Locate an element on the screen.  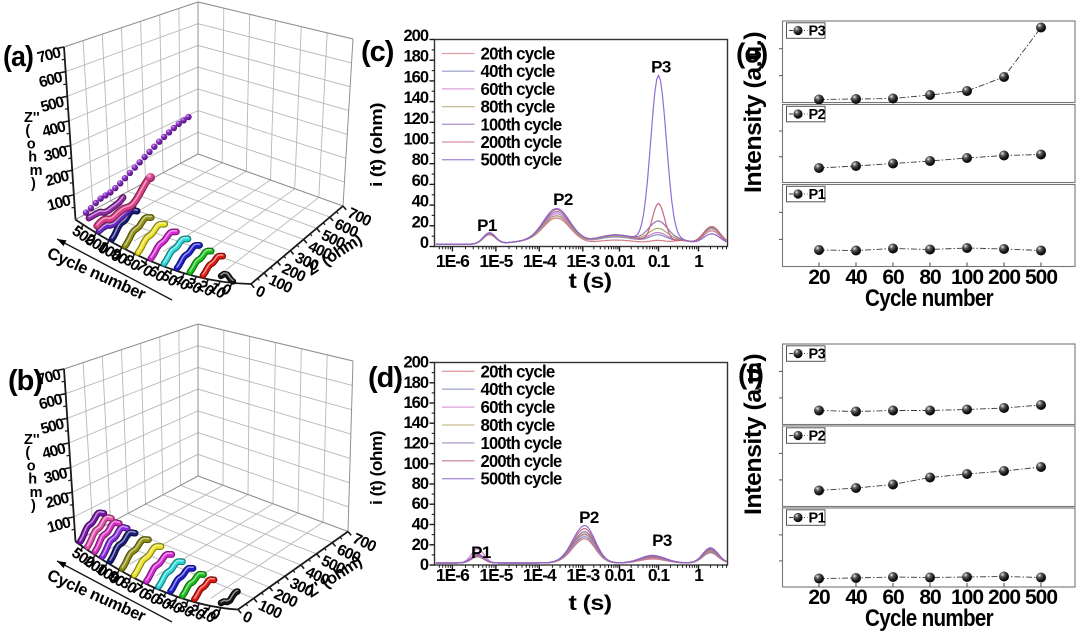
svg-text: 80th cycle is located at coordinates (518, 107).